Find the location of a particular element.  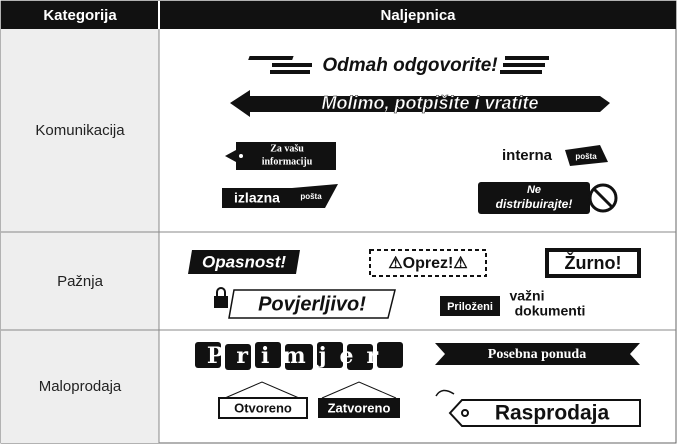

sticker-text: Žurno! is located at coordinates (593, 262).